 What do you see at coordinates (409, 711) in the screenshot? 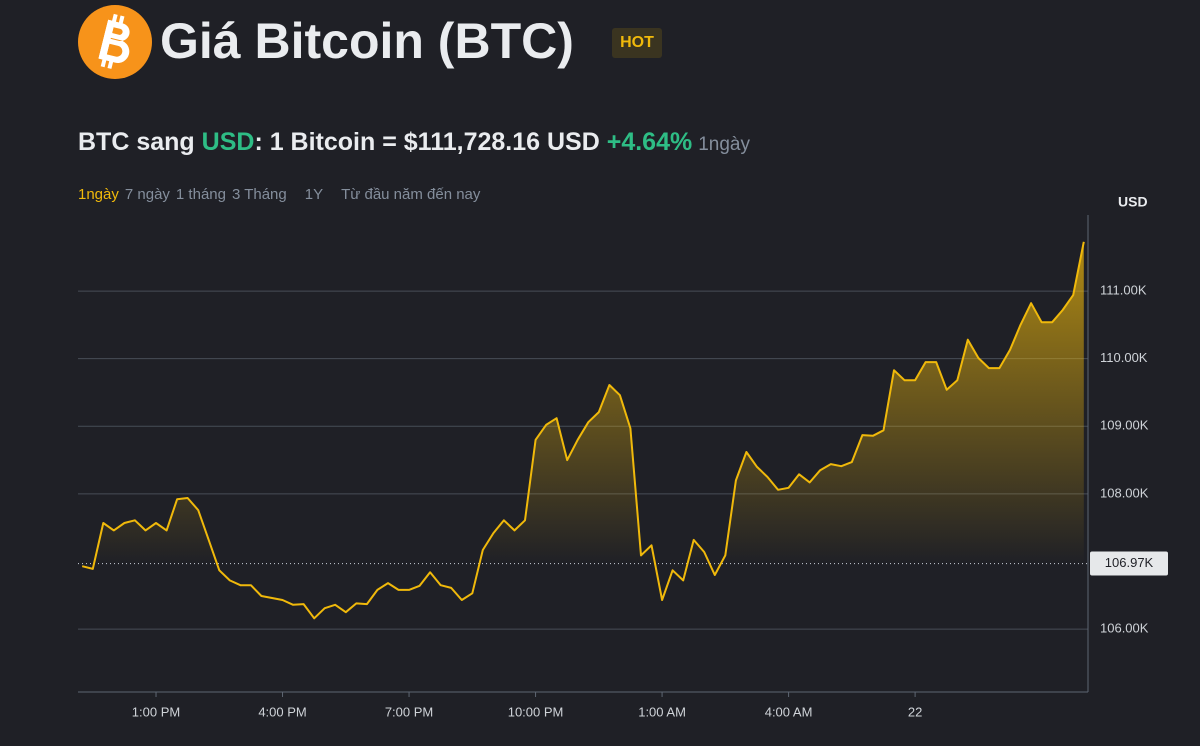
I see `x-tick-label: 7:00 PM` at bounding box center [409, 711].